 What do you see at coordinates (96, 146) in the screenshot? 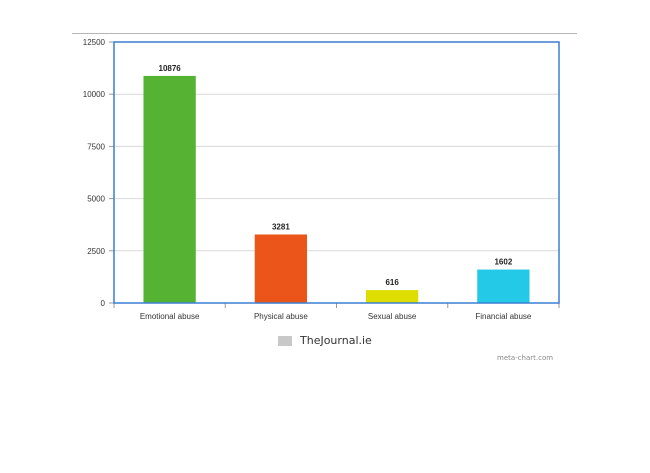
I see `y-tick-label: 7500` at bounding box center [96, 146].